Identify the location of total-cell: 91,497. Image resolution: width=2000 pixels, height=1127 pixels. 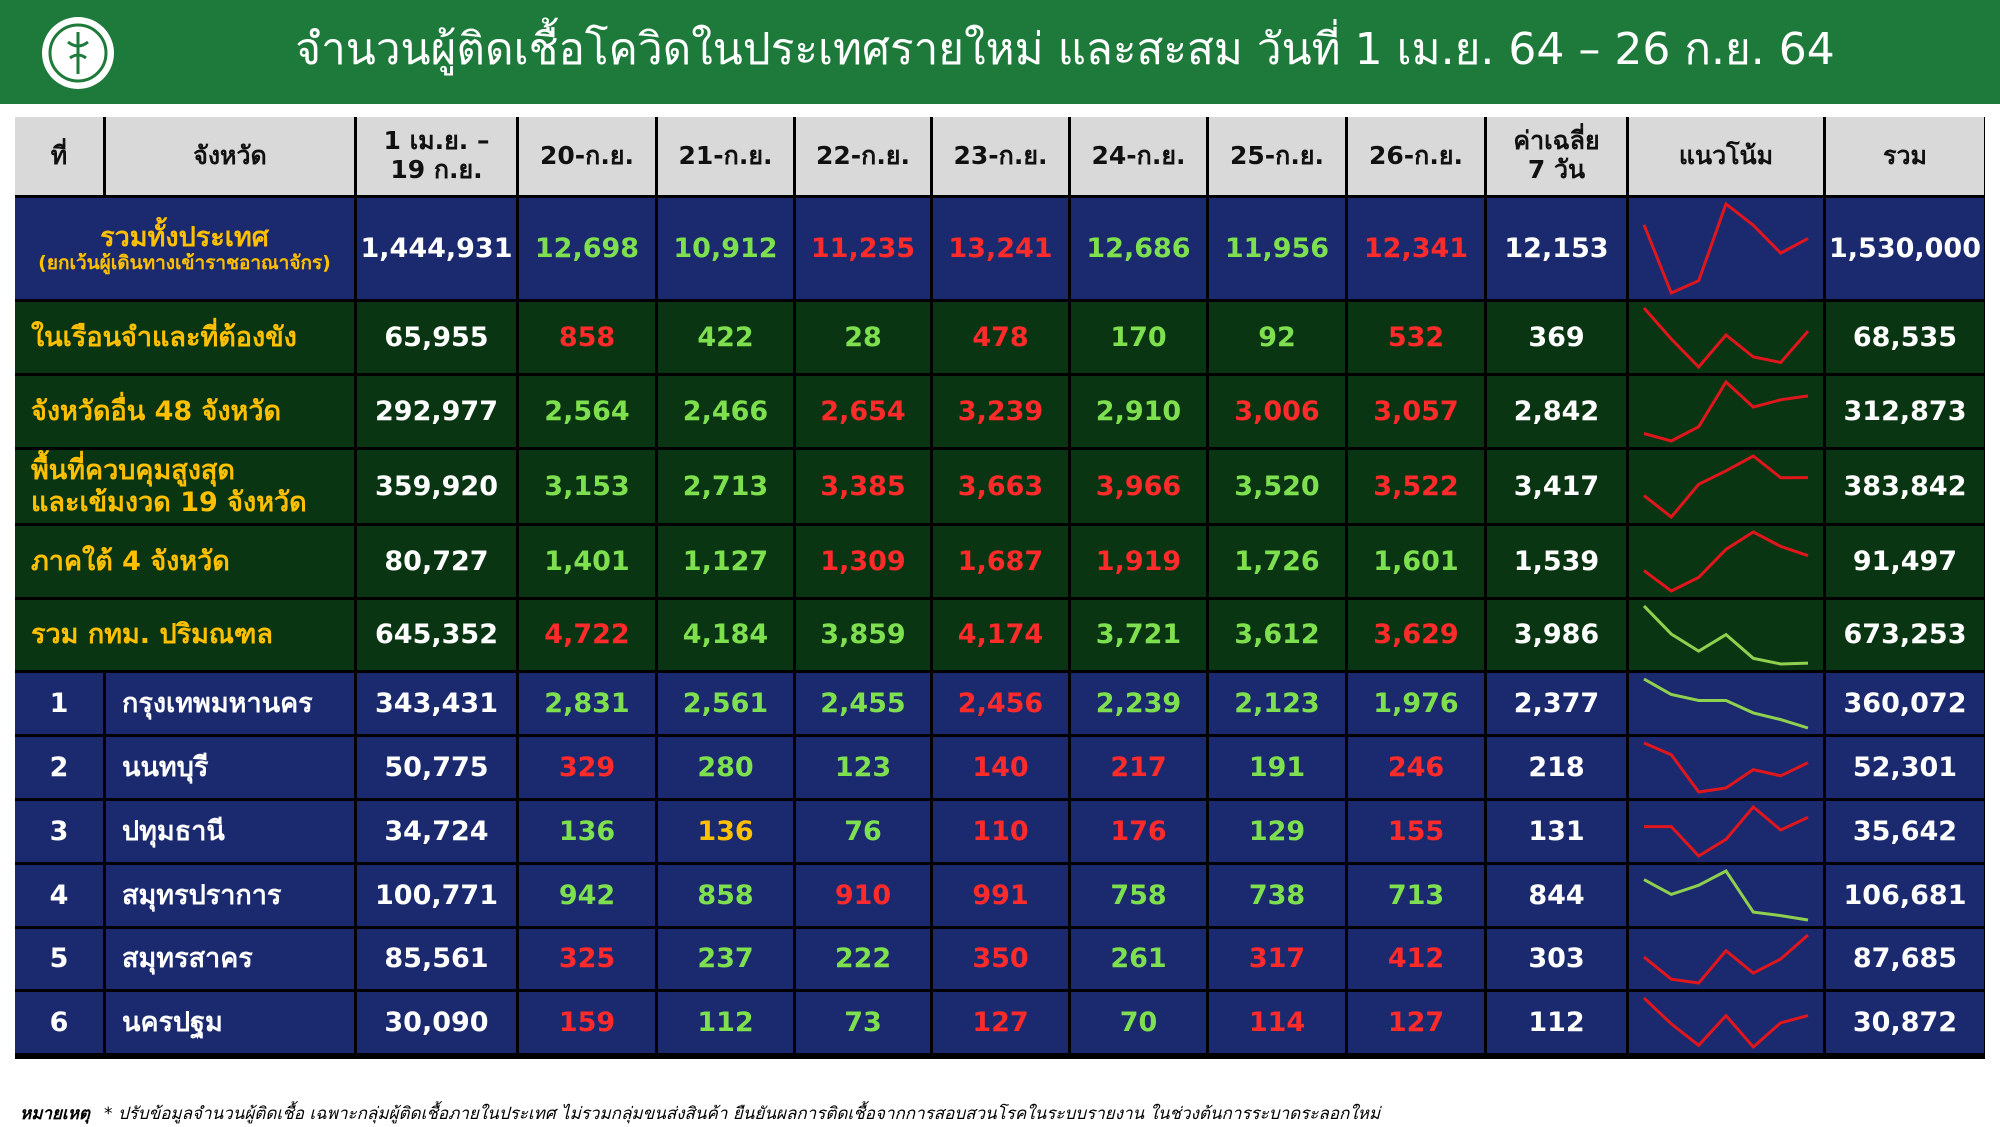
(1905, 561).